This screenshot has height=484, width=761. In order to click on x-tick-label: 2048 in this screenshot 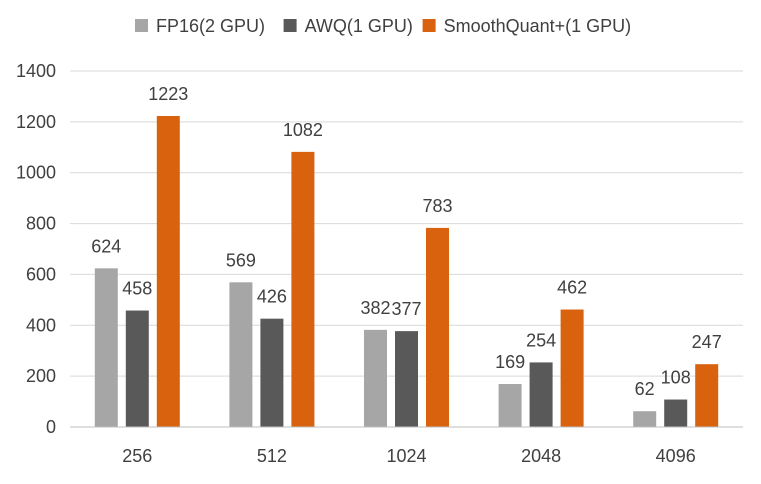, I will do `click(541, 456)`.